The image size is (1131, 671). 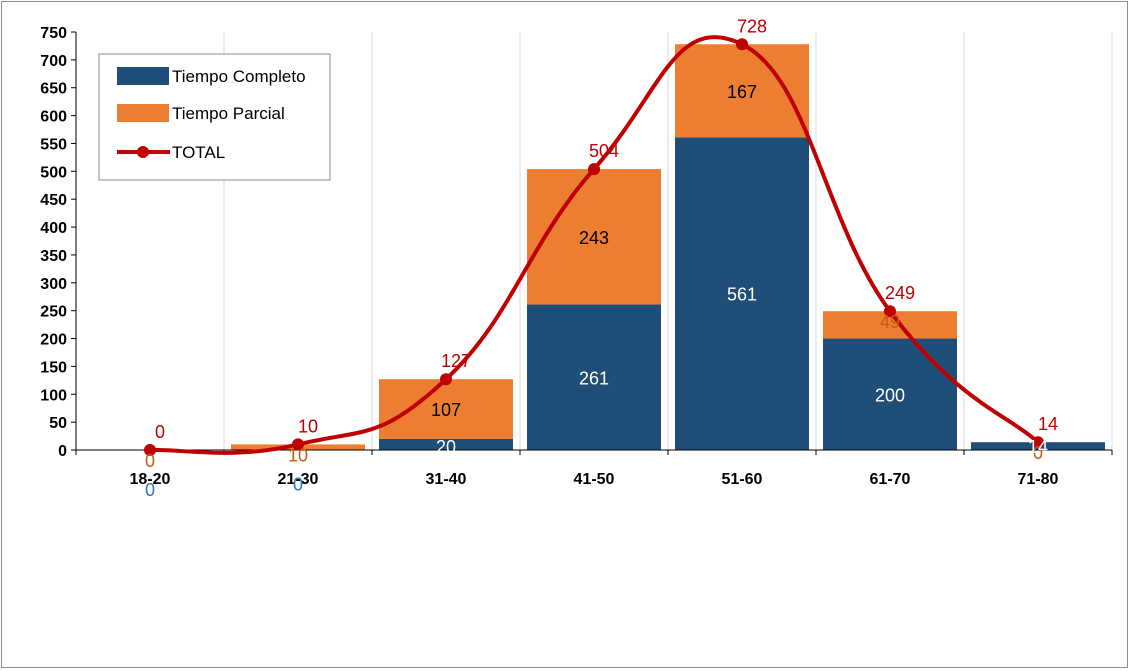 I want to click on y-tick-label: 200, so click(x=53, y=340).